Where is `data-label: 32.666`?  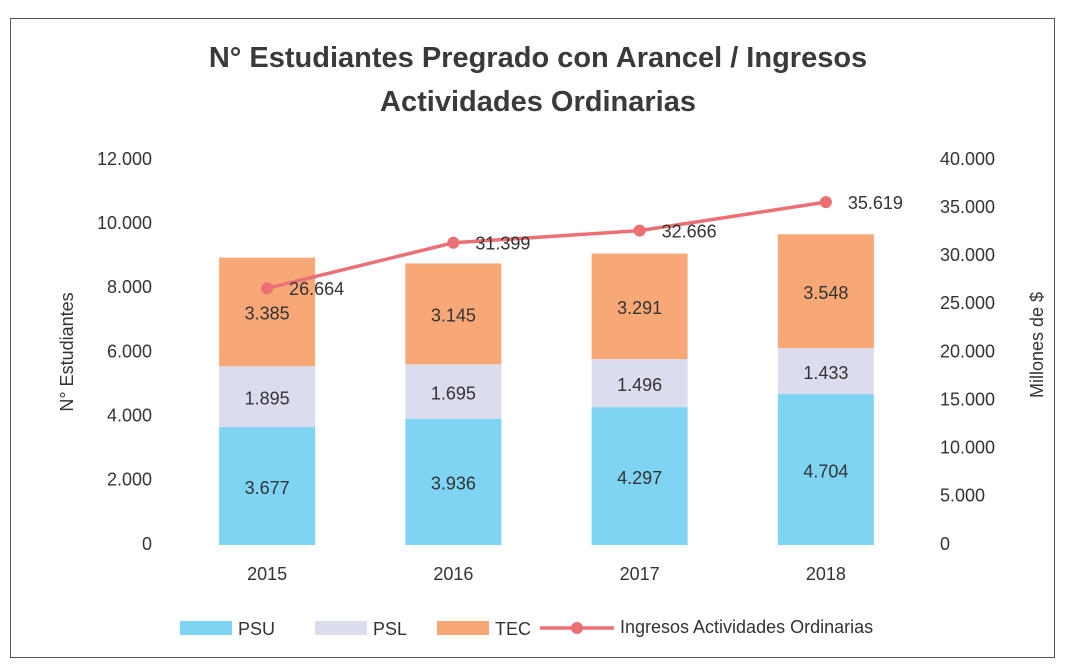
data-label: 32.666 is located at coordinates (689, 231).